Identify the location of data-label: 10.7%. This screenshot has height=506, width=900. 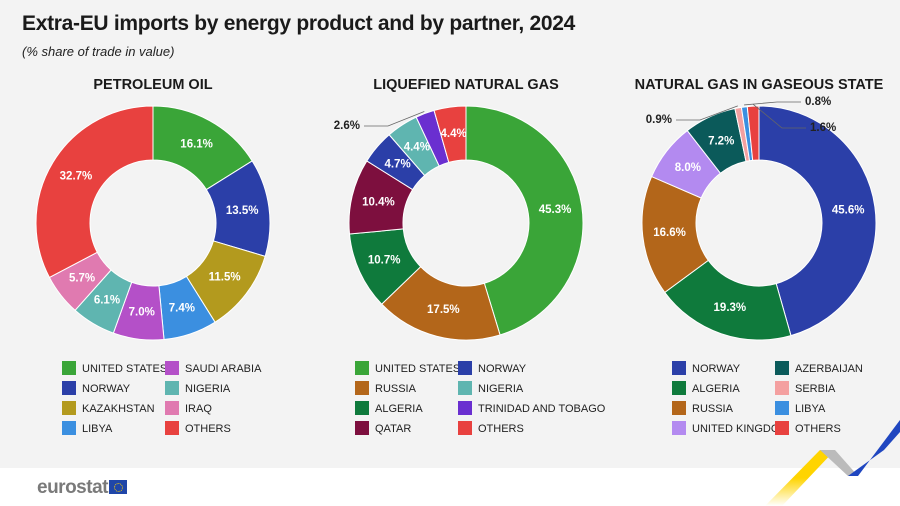
(384, 261).